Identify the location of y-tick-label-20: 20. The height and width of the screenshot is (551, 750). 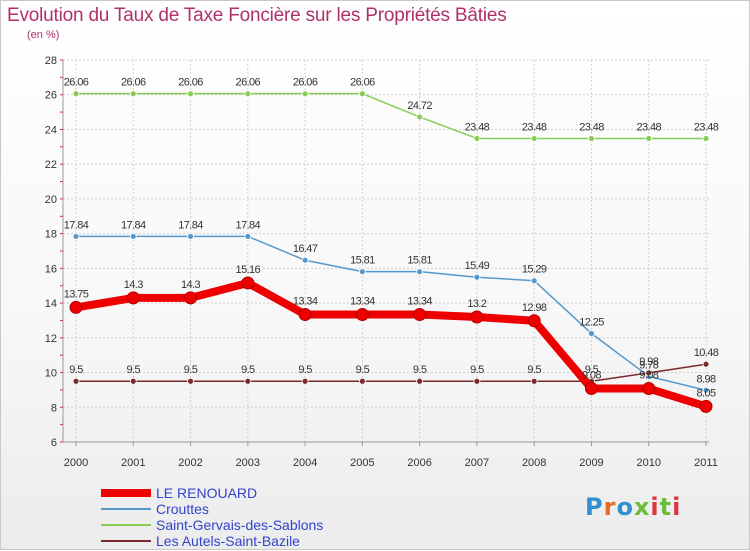
(51, 200).